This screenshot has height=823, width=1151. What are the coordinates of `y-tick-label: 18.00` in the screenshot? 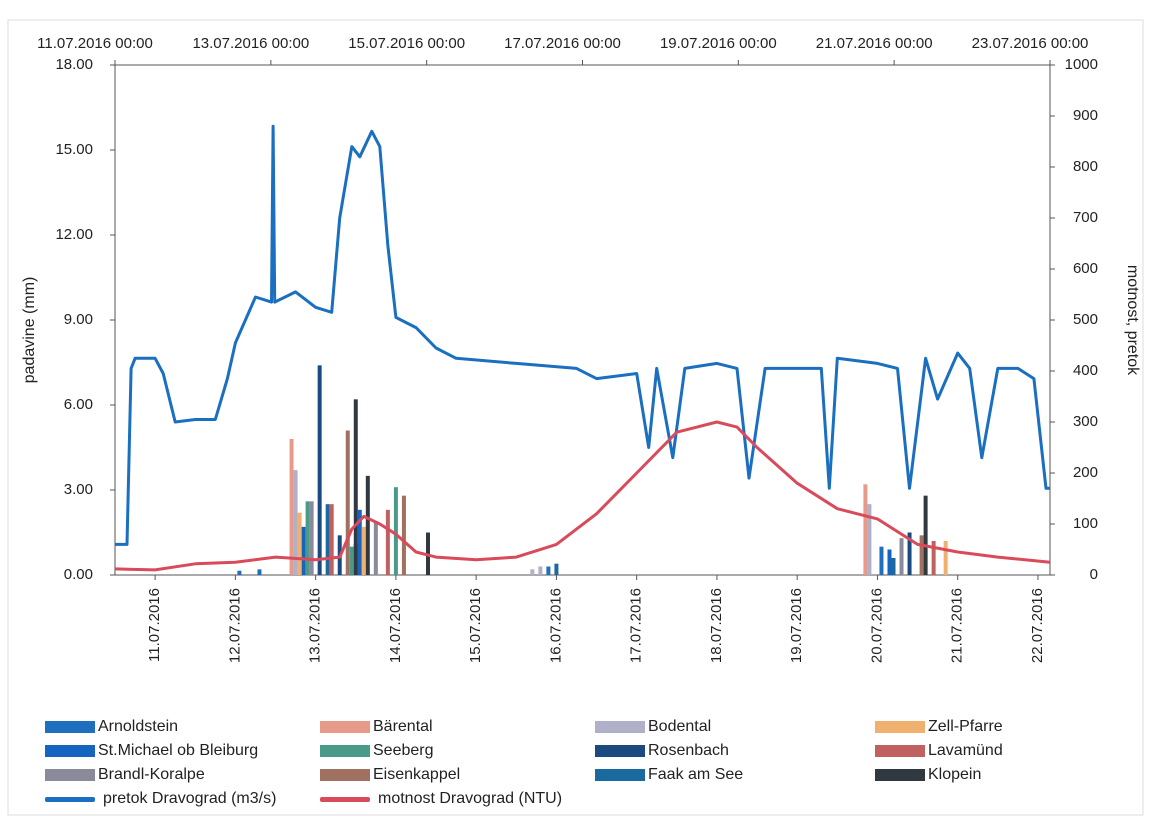 It's located at (74, 64).